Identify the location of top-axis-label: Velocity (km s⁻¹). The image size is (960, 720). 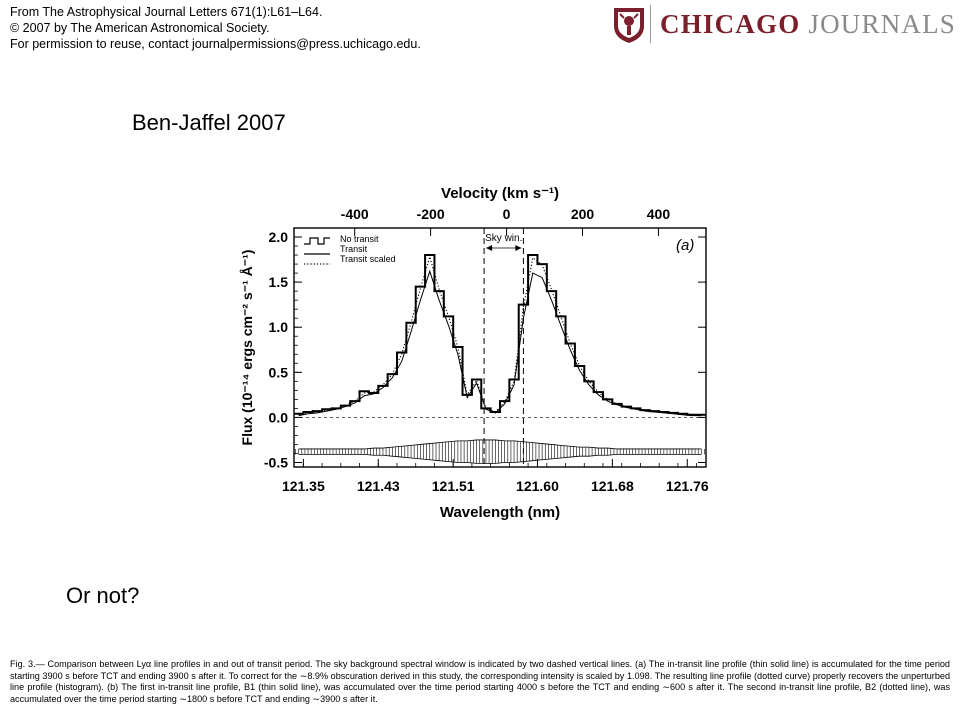
(500, 193).